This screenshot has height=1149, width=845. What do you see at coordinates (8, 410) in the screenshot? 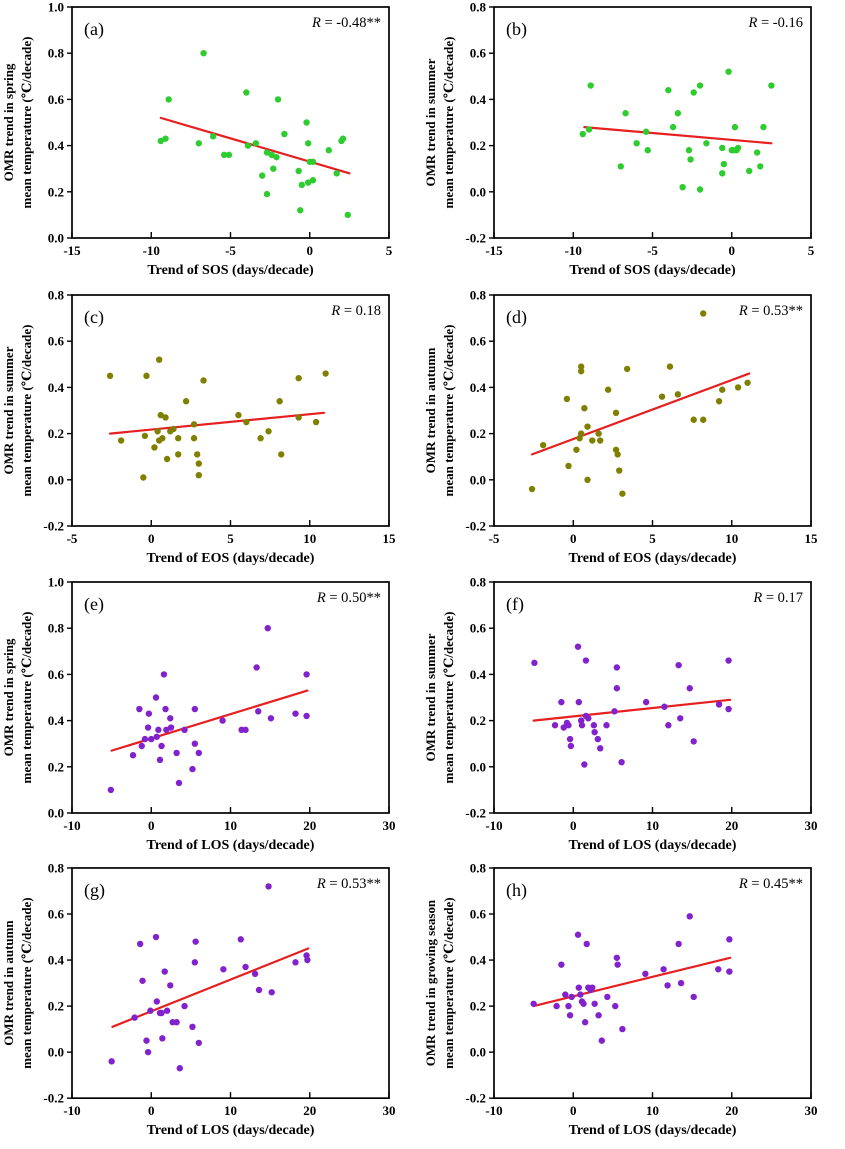
I see `y-axis-title-line1: OMR trend in summer` at bounding box center [8, 410].